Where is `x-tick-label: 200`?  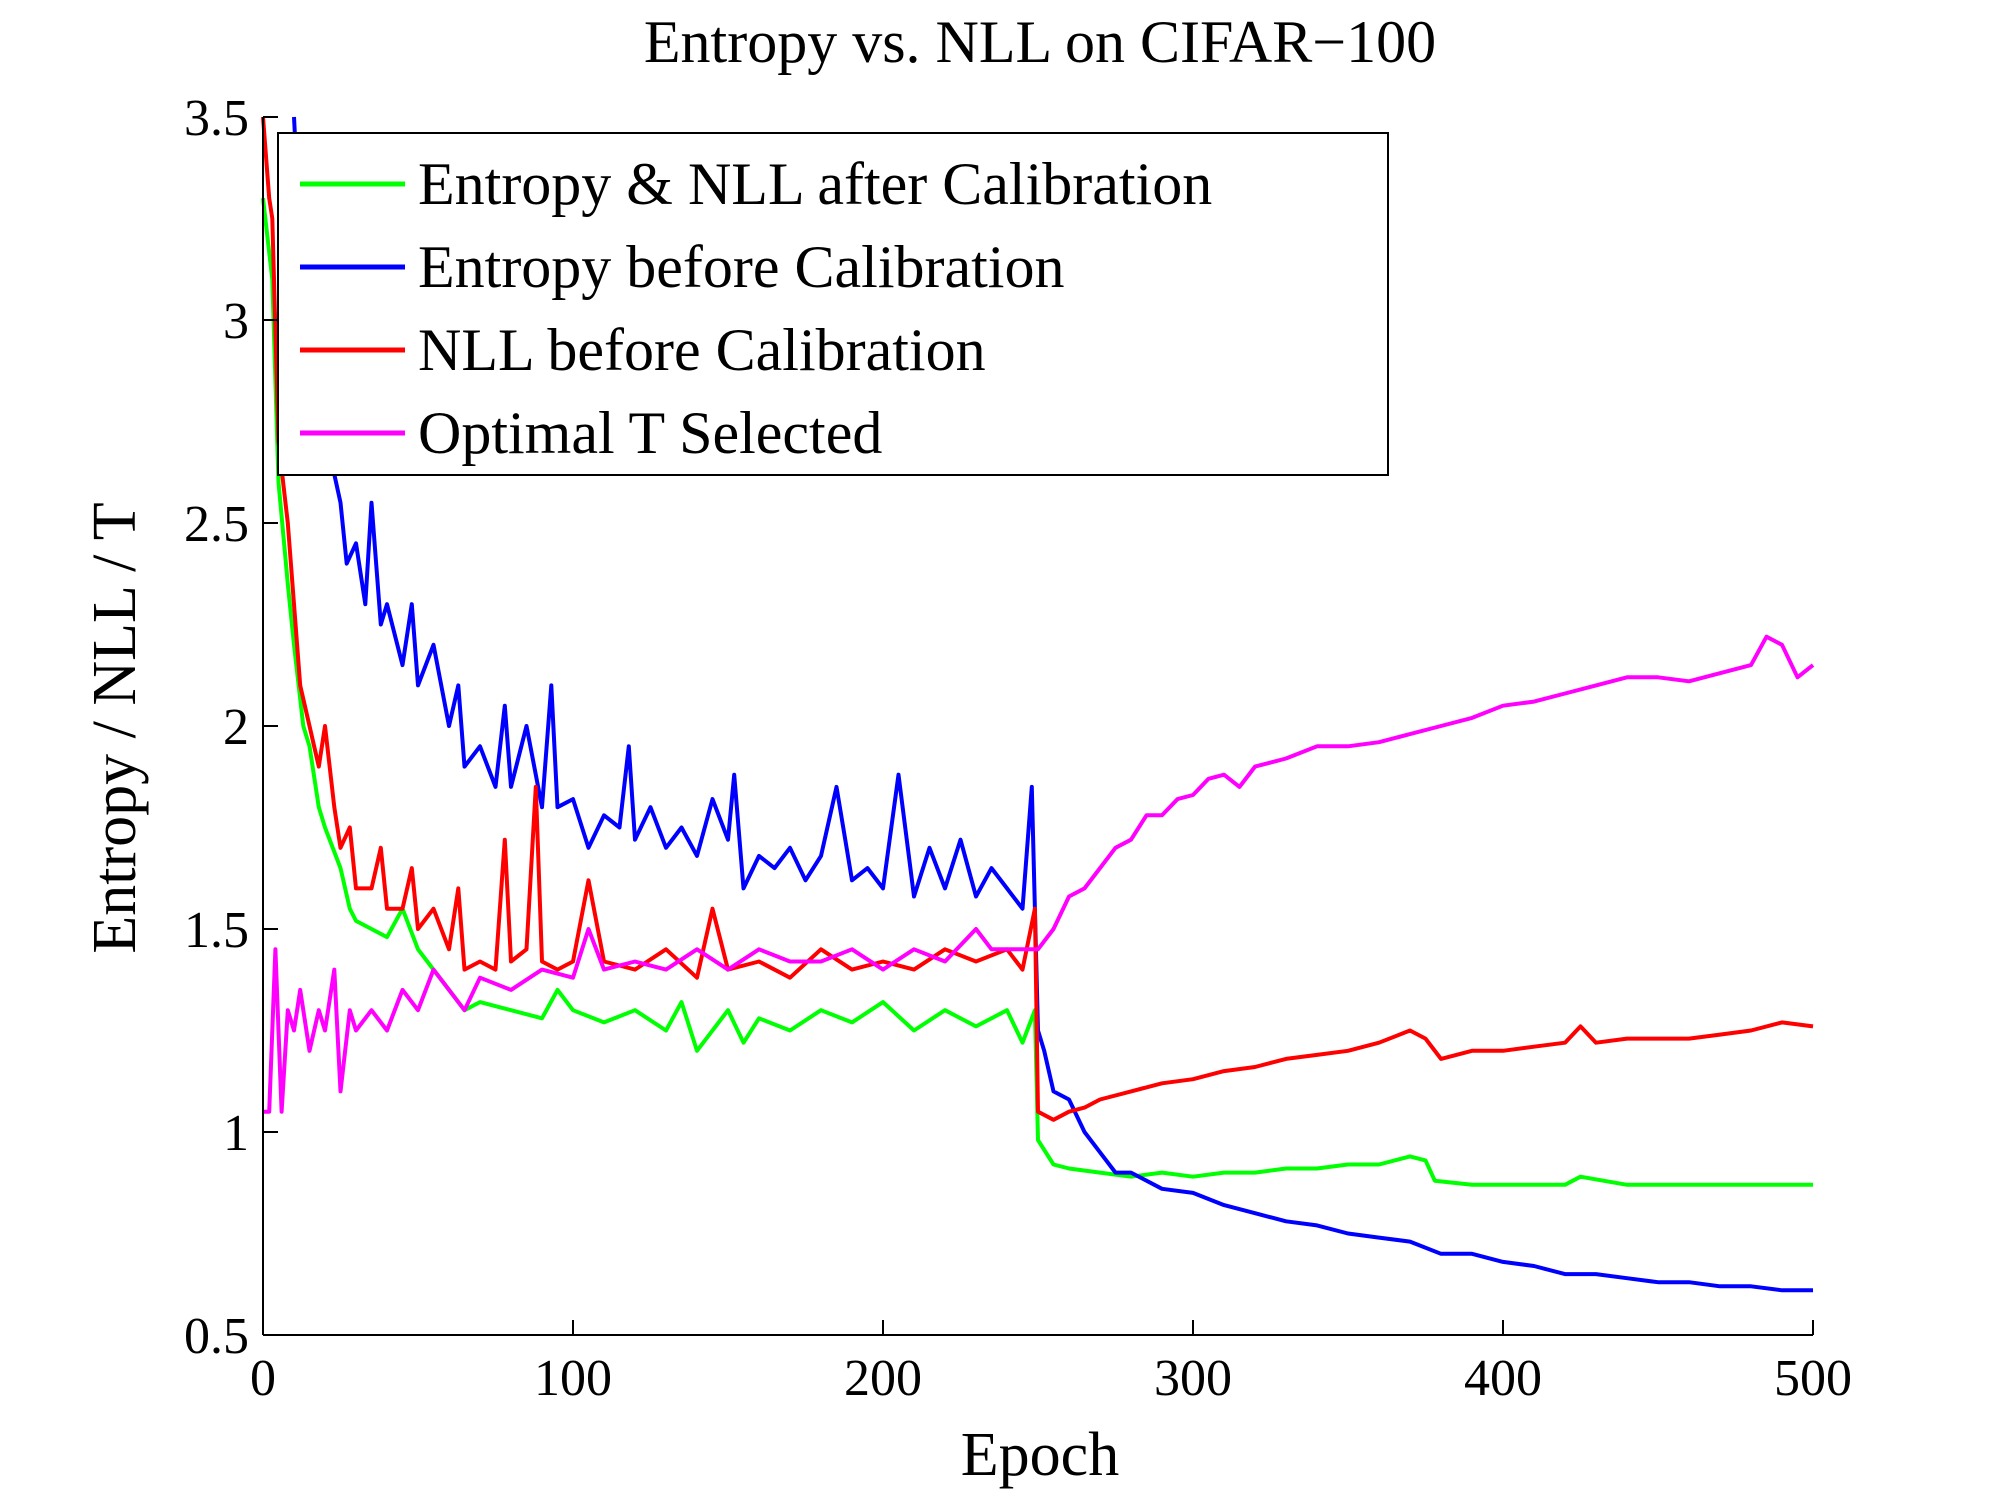 x-tick-label: 200 is located at coordinates (883, 1378).